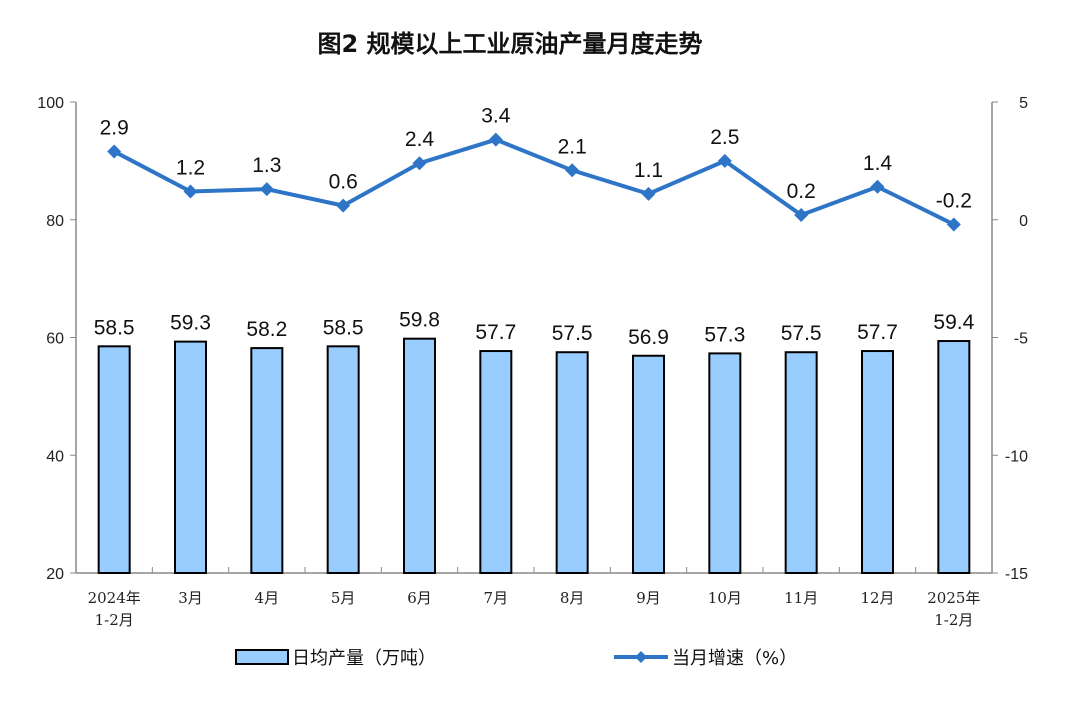 This screenshot has height=721, width=1080. What do you see at coordinates (953, 598) in the screenshot?
I see `x-tick-label: 2025年` at bounding box center [953, 598].